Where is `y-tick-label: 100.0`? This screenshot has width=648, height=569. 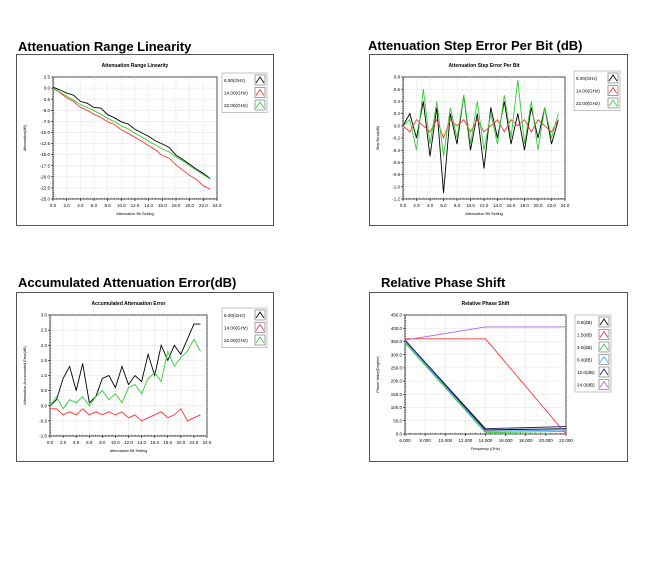
y-tick-label: 100.0 is located at coordinates (397, 407).